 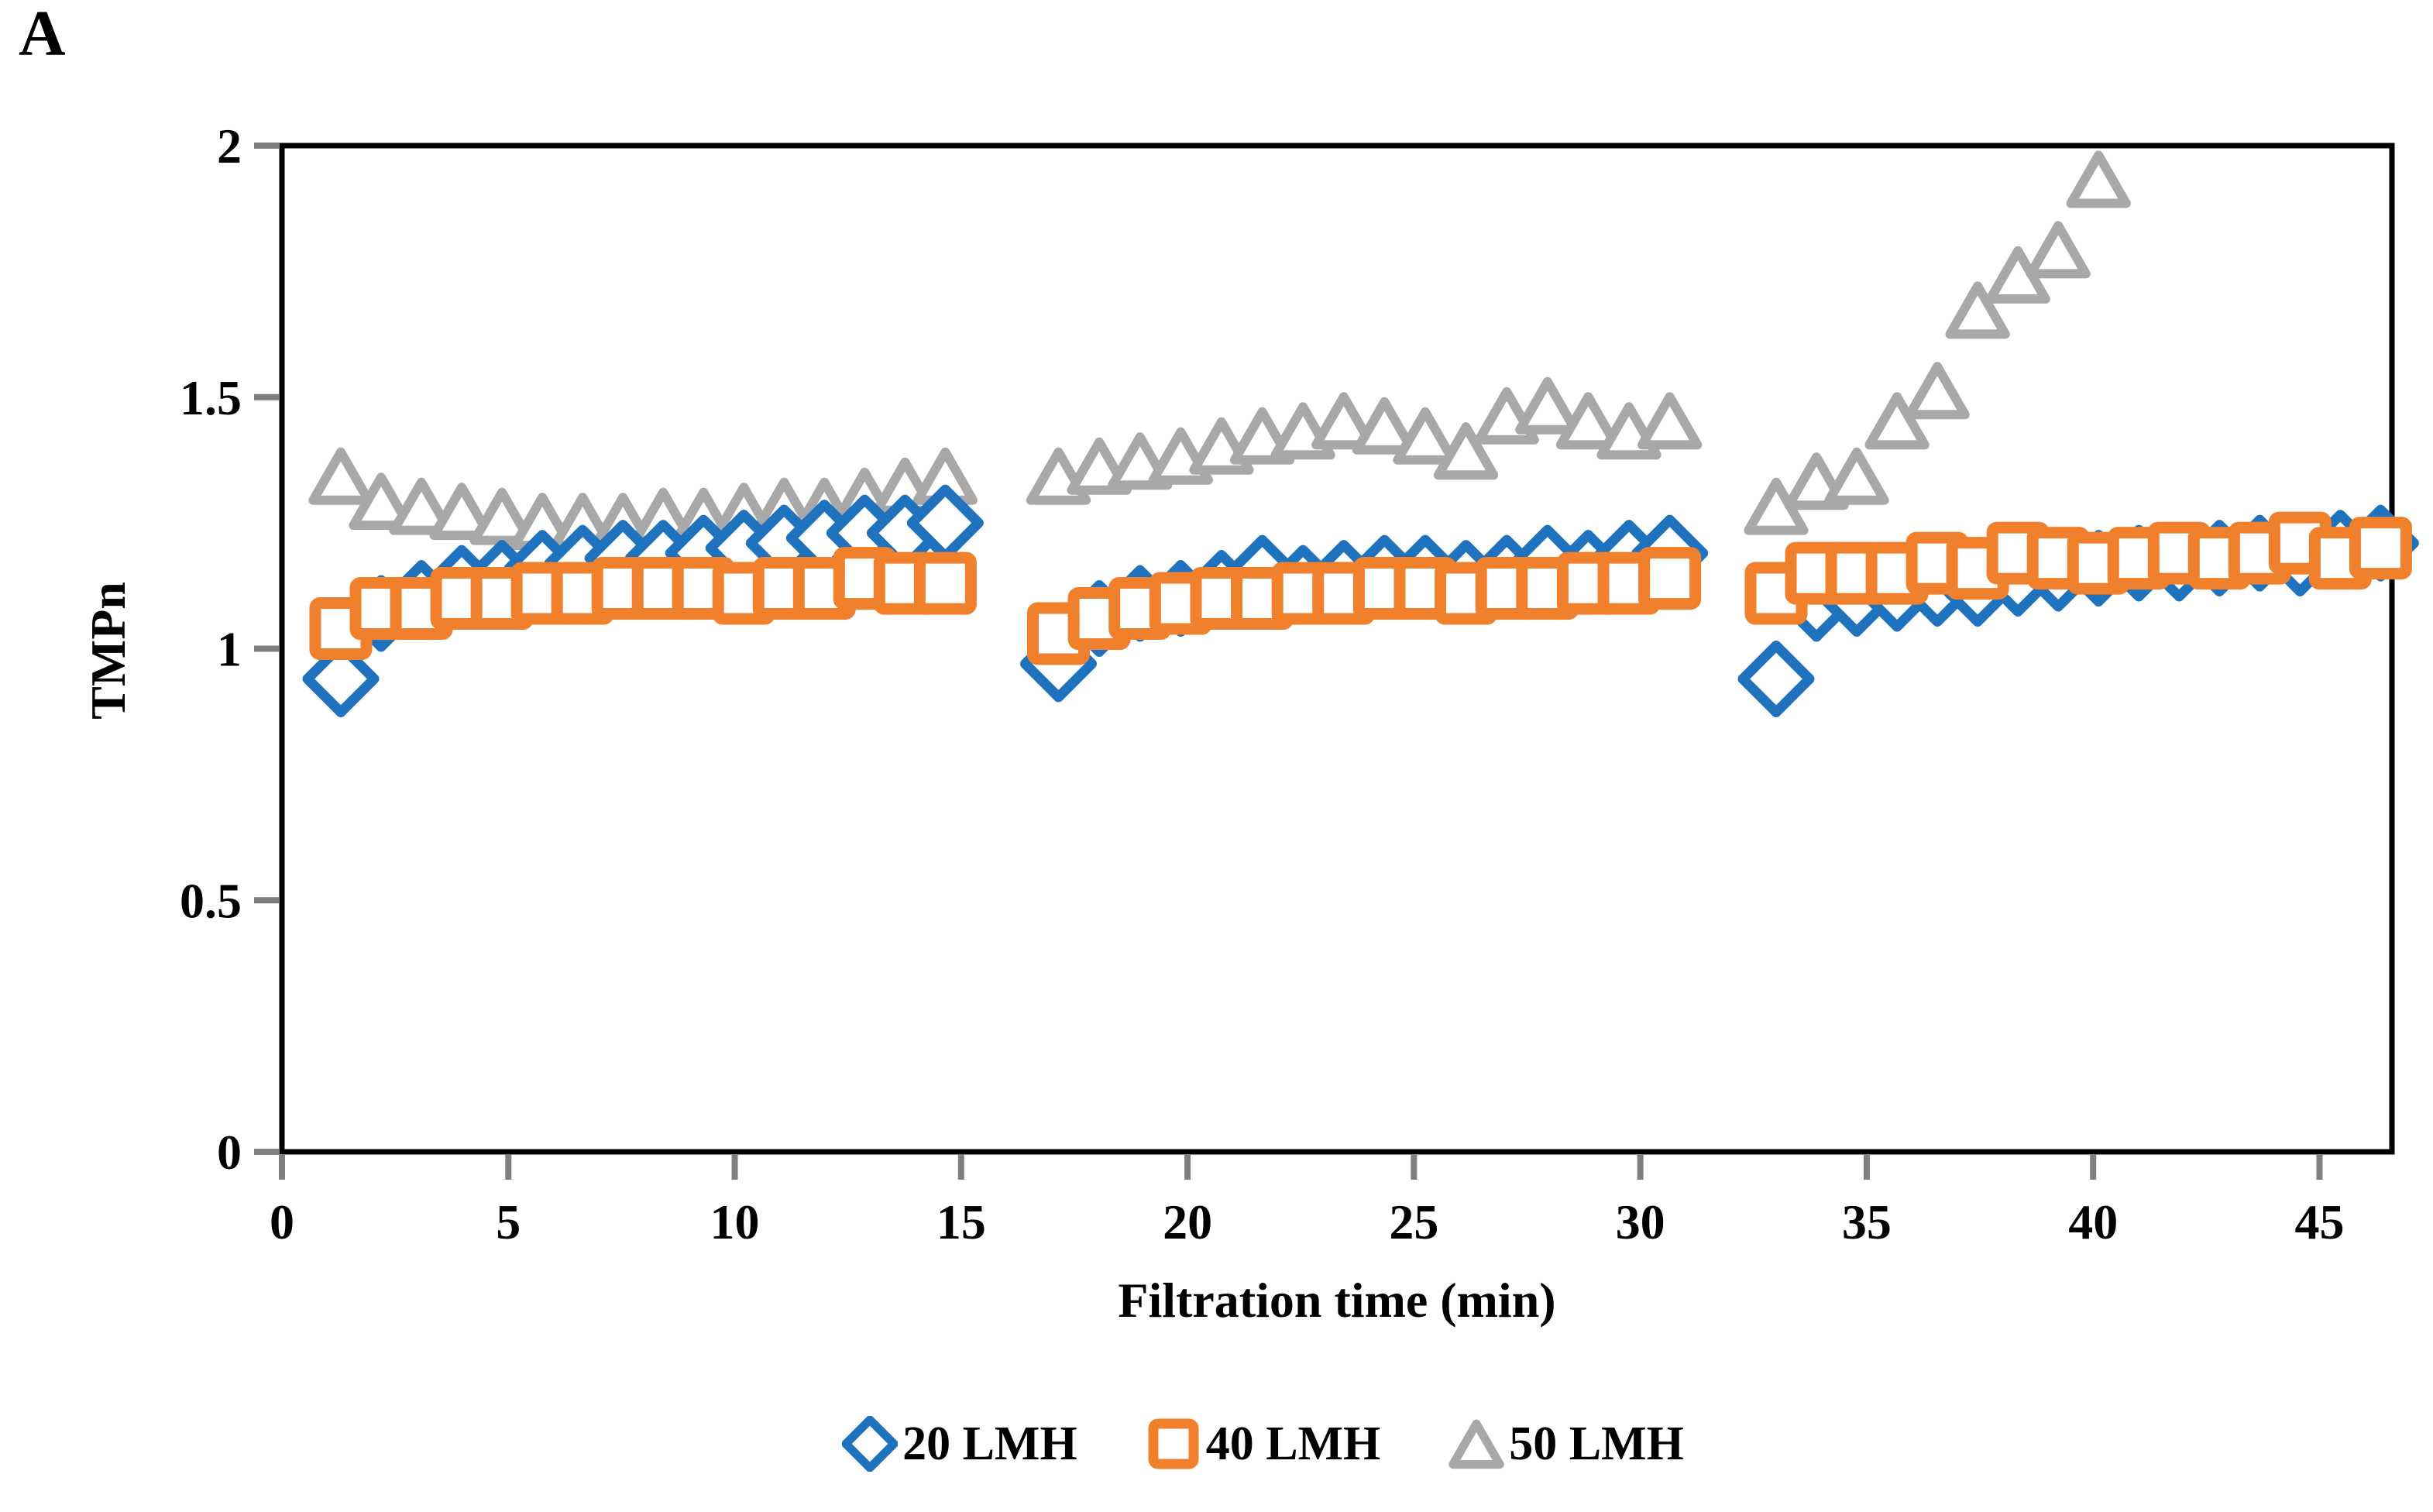 I want to click on x-tick-label: 25, so click(x=1413, y=1221).